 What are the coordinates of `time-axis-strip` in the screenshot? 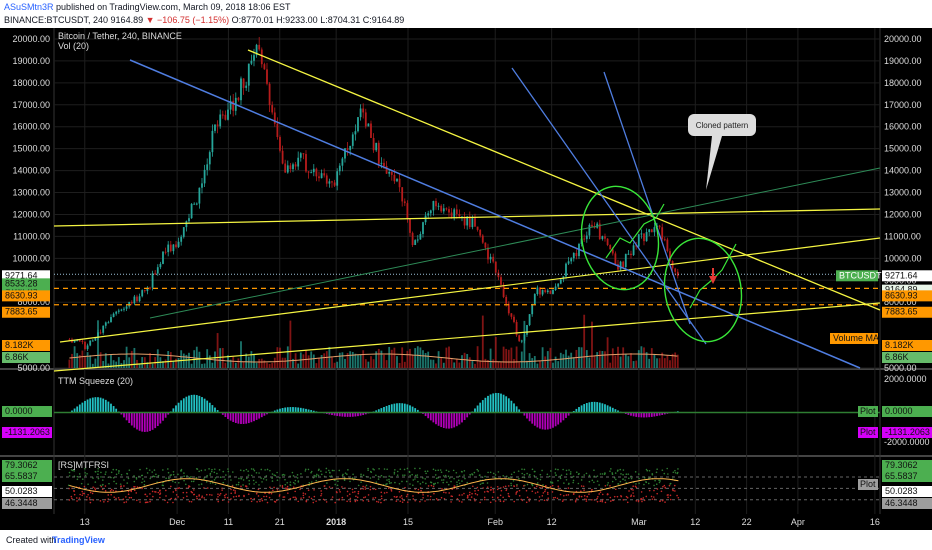 It's located at (466, 522).